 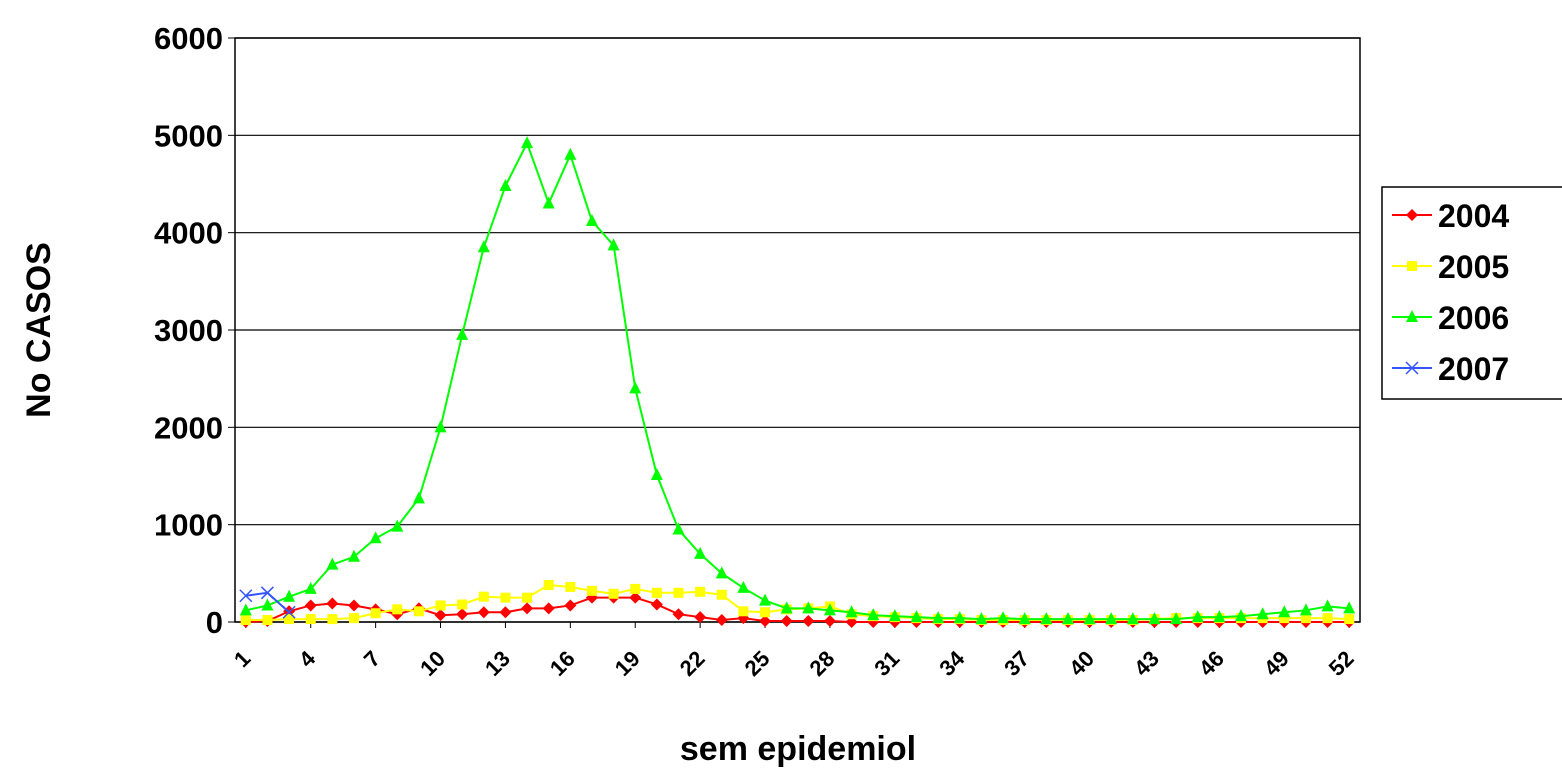 What do you see at coordinates (188, 135) in the screenshot?
I see `y-tick-label: 5000` at bounding box center [188, 135].